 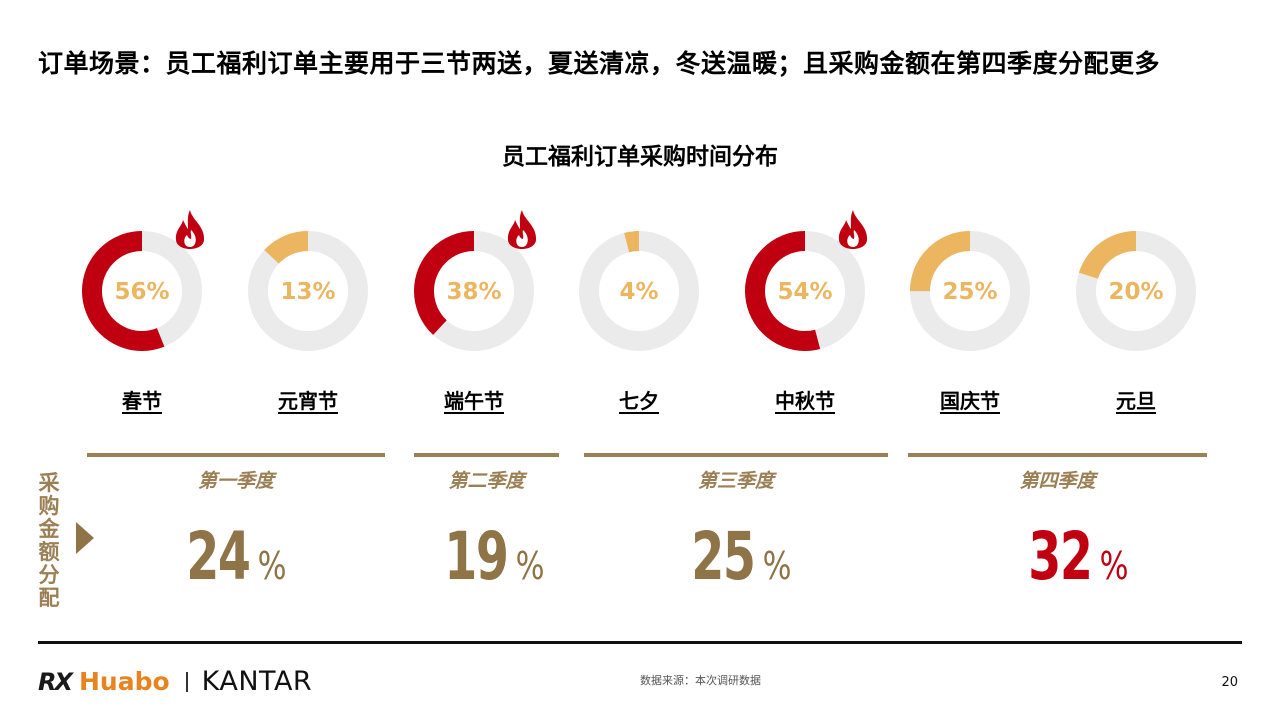 I want to click on q1-value: 24%, so click(x=232, y=556).